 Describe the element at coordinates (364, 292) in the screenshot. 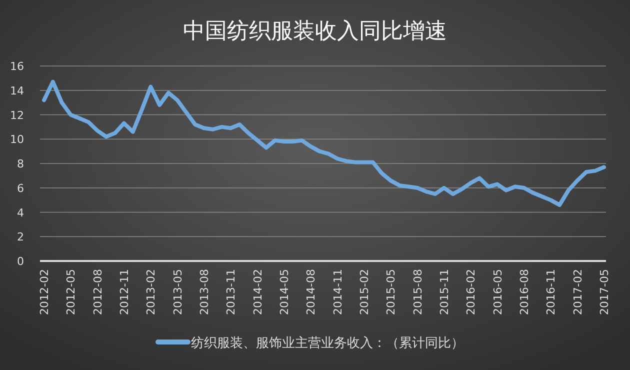

I see `x-tick-label: 2015-02` at that location.